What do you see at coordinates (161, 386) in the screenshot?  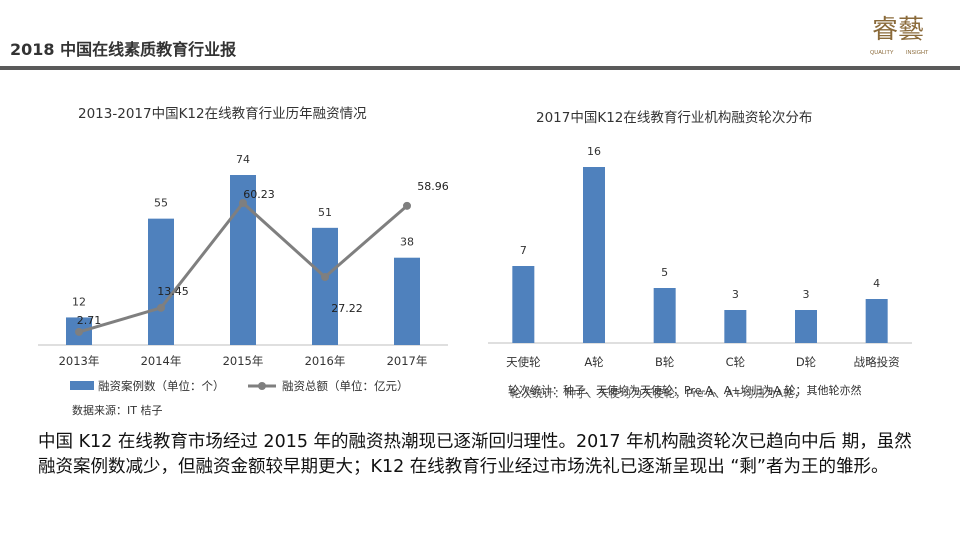 I see `chart1-legend-bar-text: 融资案例数（单位：个）` at bounding box center [161, 386].